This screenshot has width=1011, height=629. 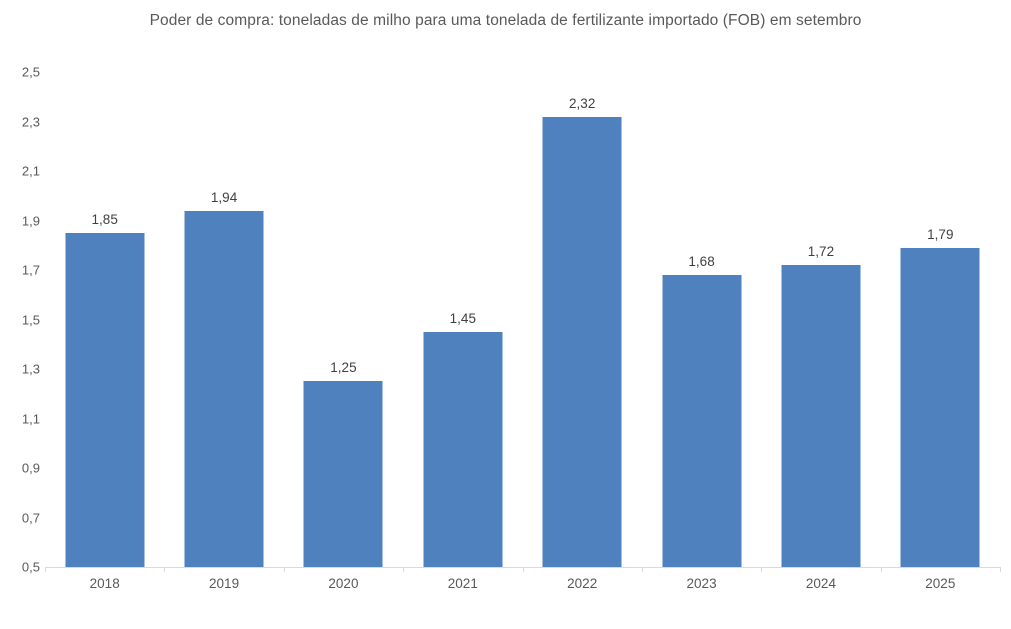 I want to click on y-axis-tick-label: 2,1, so click(x=30, y=171).